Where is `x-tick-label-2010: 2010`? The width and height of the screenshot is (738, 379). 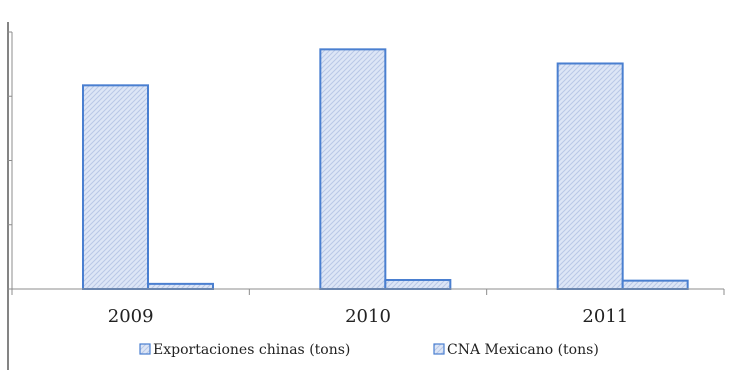
x-tick-label-2010: 2010 is located at coordinates (368, 316).